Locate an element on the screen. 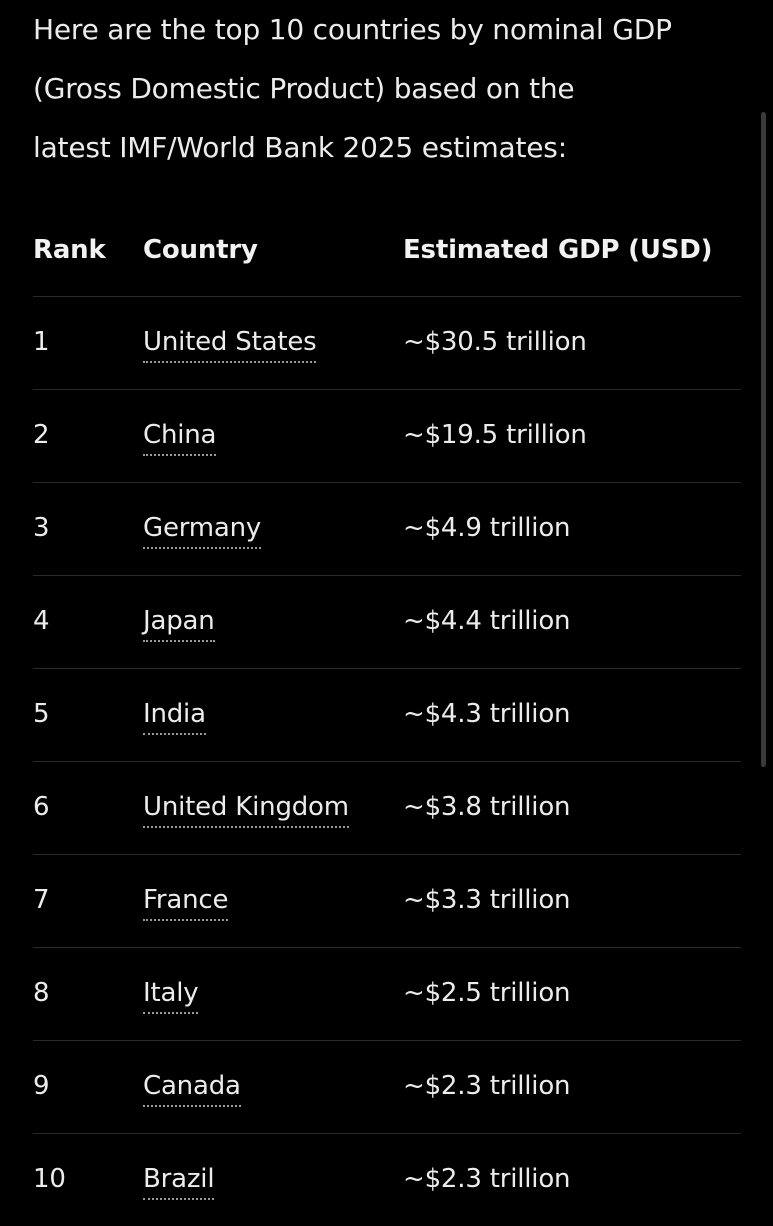  table-row: 3 Germany ~$4.9 trillion is located at coordinates (387, 529).